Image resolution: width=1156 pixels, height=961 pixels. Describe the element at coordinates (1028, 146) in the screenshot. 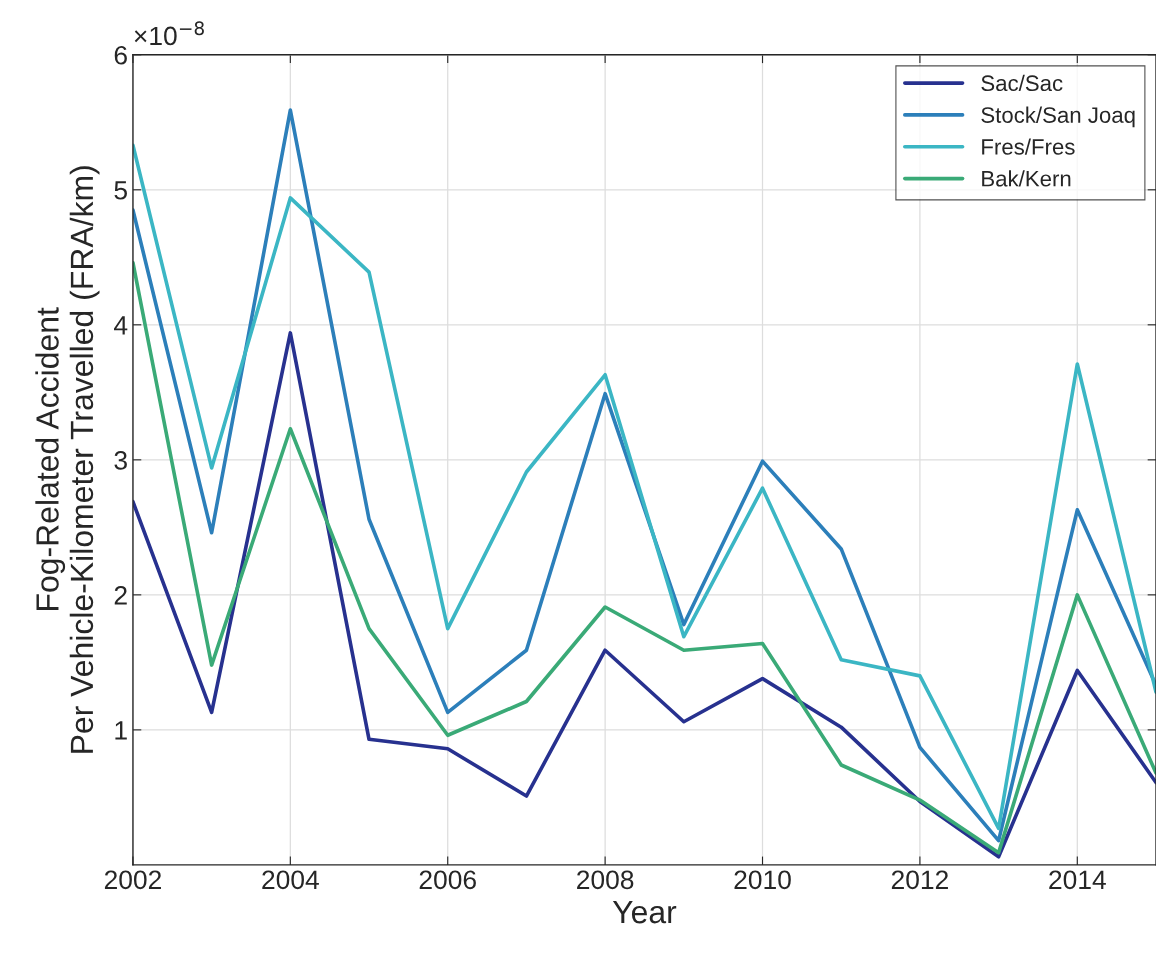

I see `legend-label: Fres/Fres` at that location.